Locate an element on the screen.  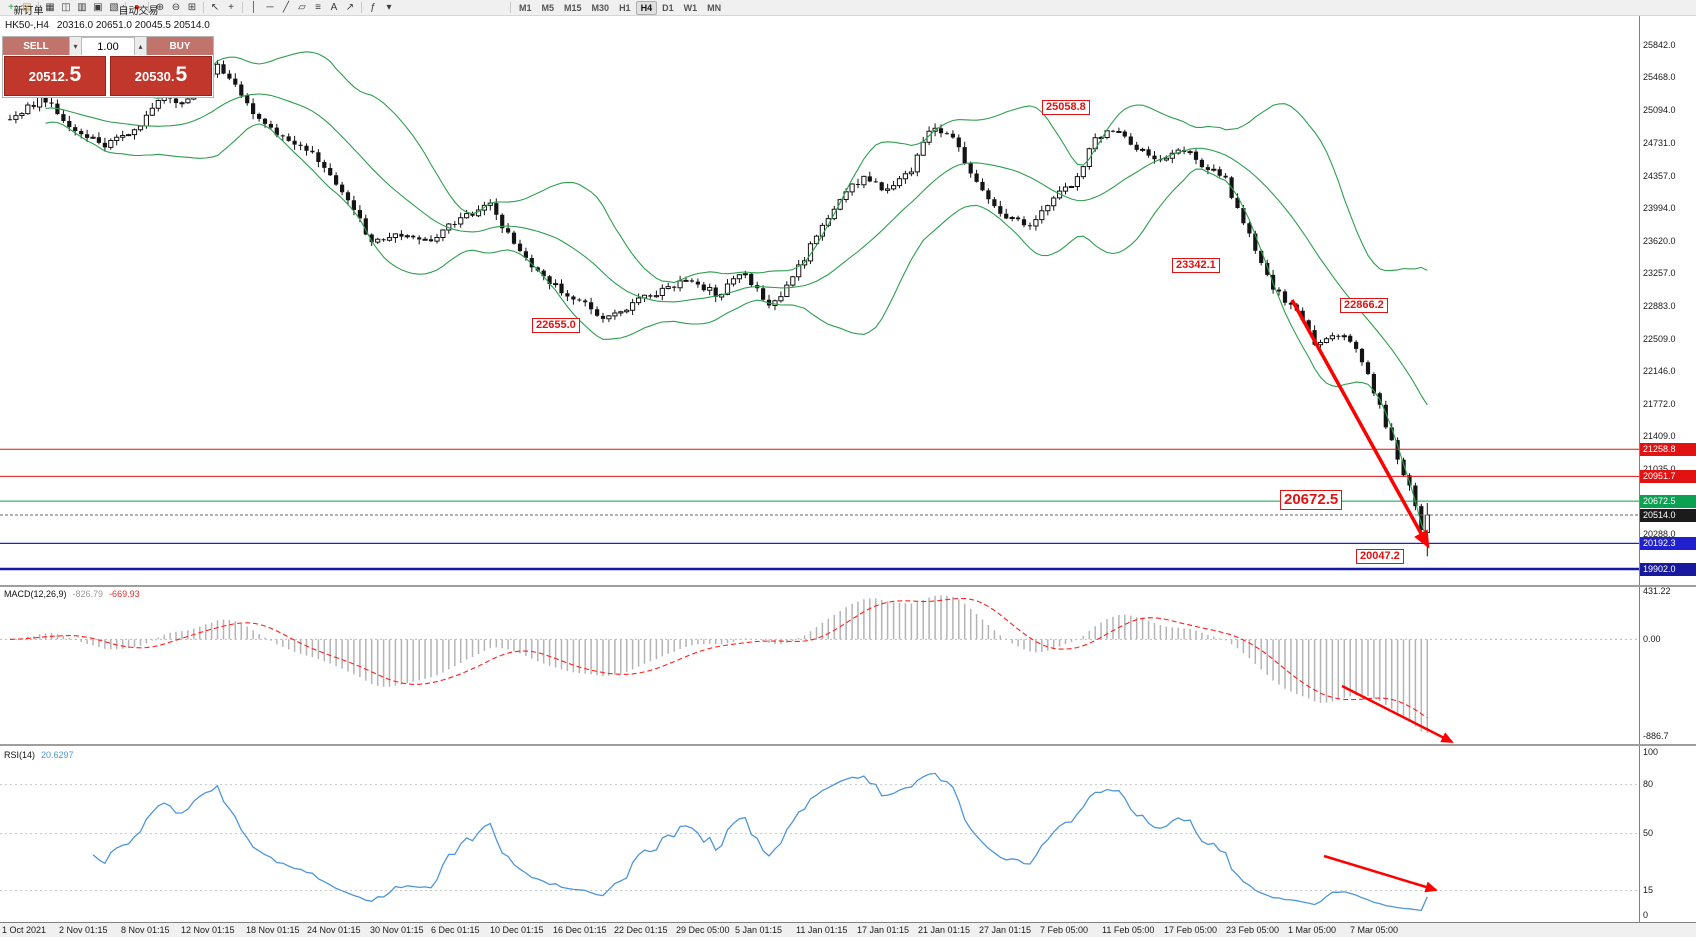
price-tick: 22146.0 is located at coordinates (1659, 370).